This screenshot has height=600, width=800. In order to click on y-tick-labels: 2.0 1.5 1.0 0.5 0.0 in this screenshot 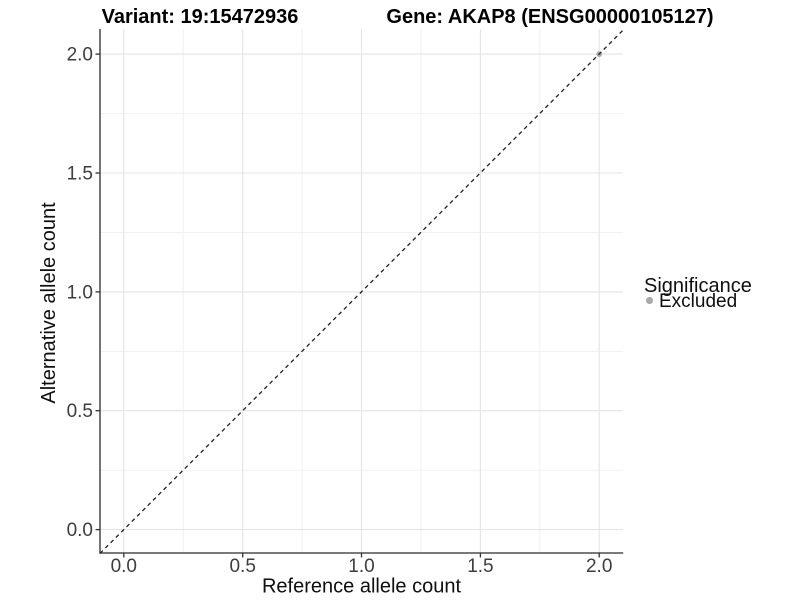, I will do `click(80, 293)`.